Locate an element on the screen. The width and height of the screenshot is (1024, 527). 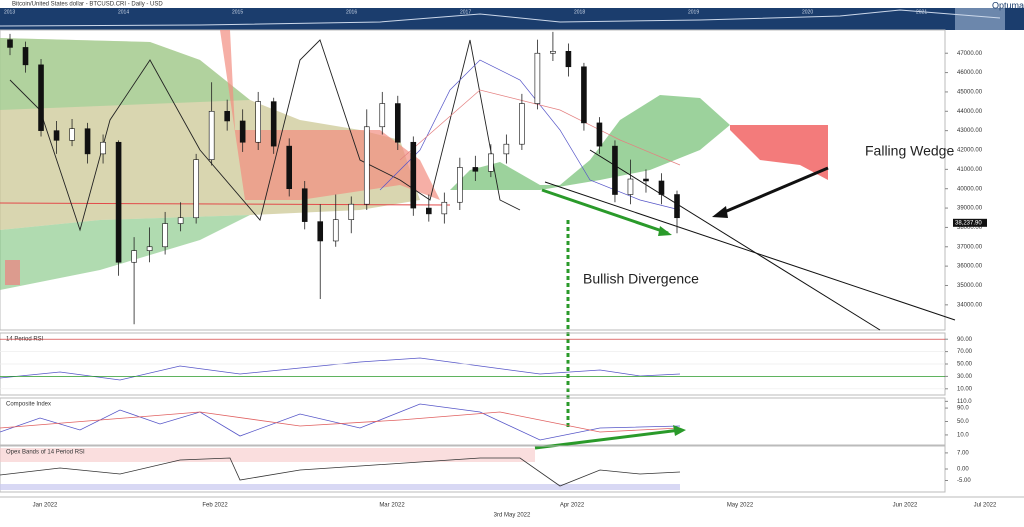
date-caption: 3rd May 2022 is located at coordinates (512, 516).